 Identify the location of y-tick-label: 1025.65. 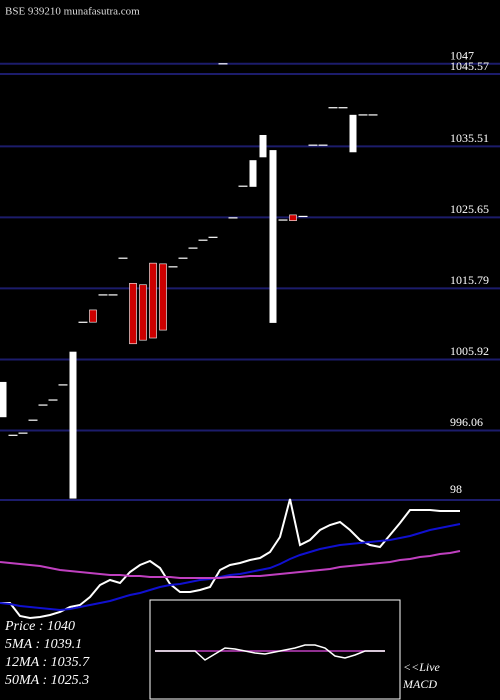
(469, 209).